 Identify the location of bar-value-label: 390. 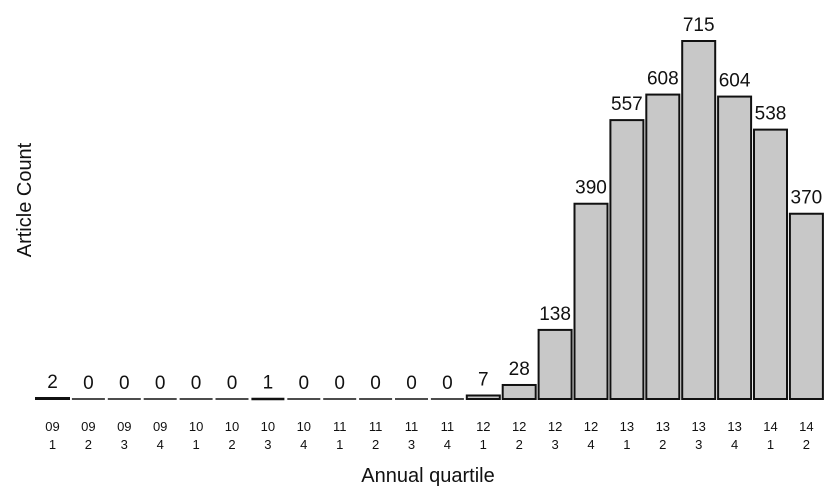
(591, 188).